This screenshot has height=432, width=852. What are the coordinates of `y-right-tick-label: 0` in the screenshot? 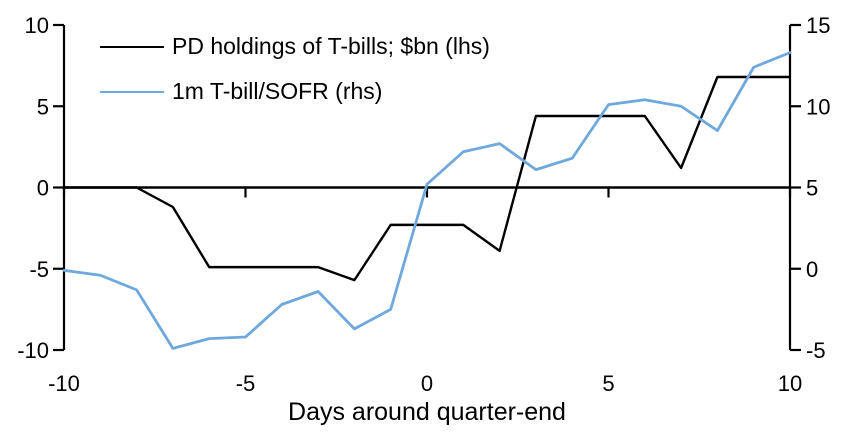 It's located at (812, 269).